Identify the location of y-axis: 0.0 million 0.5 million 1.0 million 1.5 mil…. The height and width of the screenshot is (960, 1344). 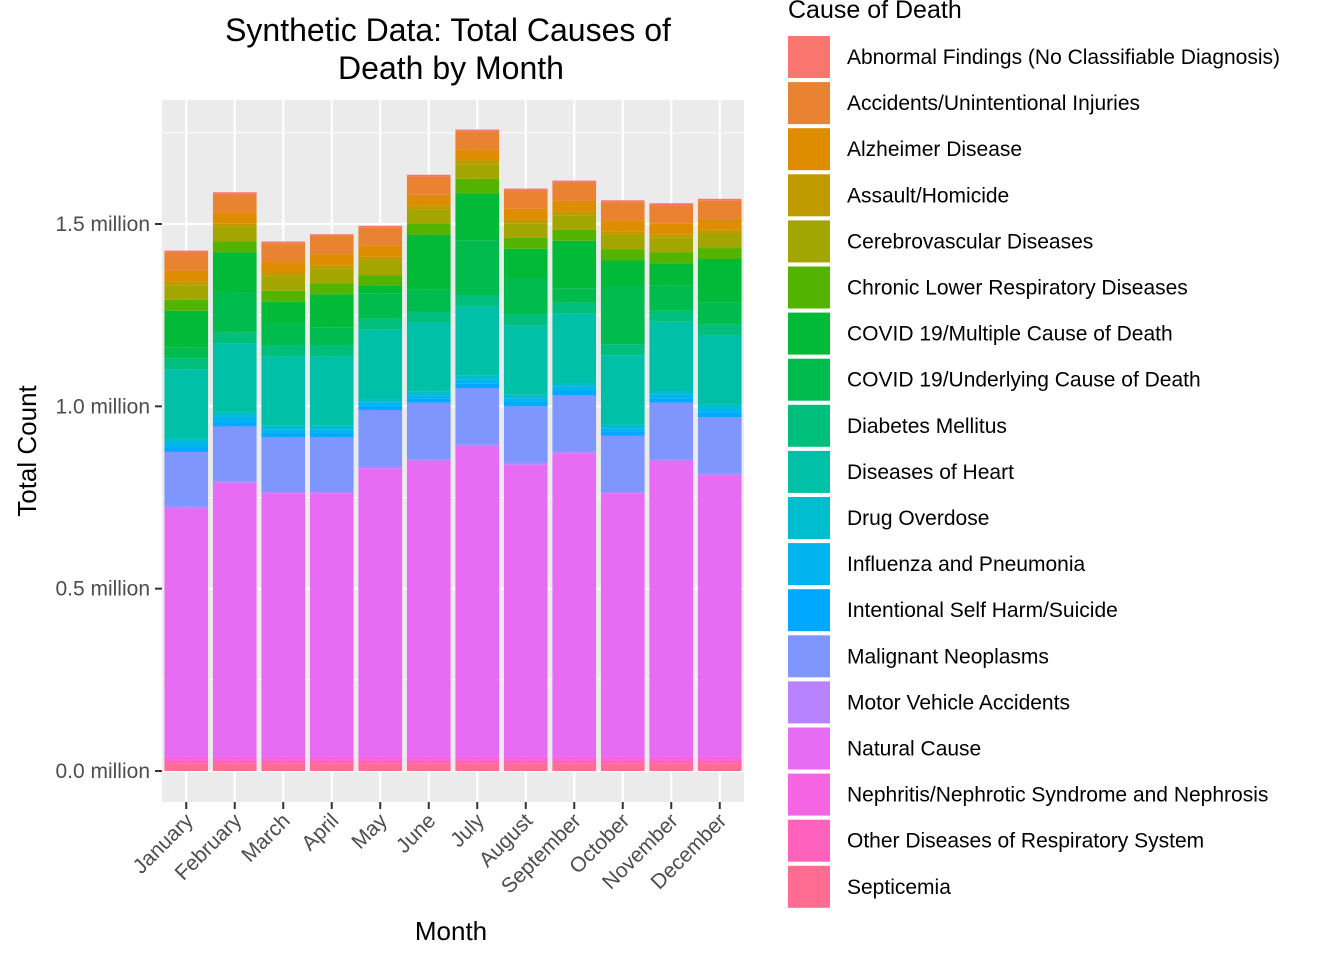
(108, 498).